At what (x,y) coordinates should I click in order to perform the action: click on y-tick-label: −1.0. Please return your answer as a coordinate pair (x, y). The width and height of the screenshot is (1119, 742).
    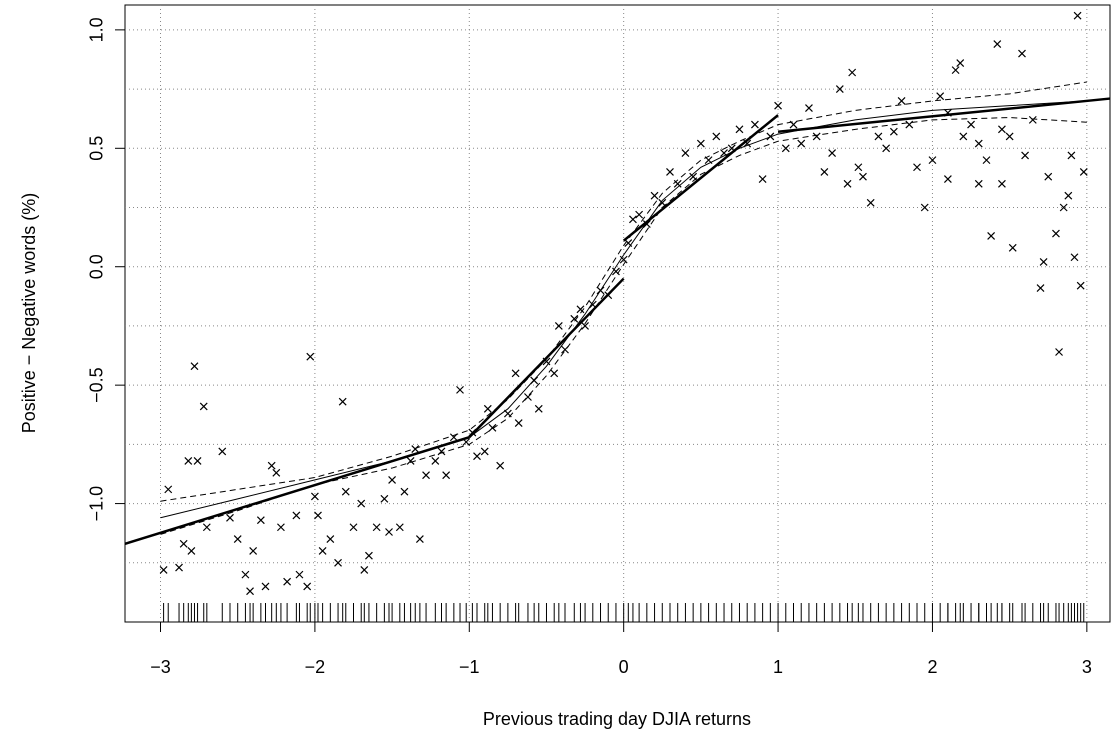
    Looking at the image, I should click on (97, 504).